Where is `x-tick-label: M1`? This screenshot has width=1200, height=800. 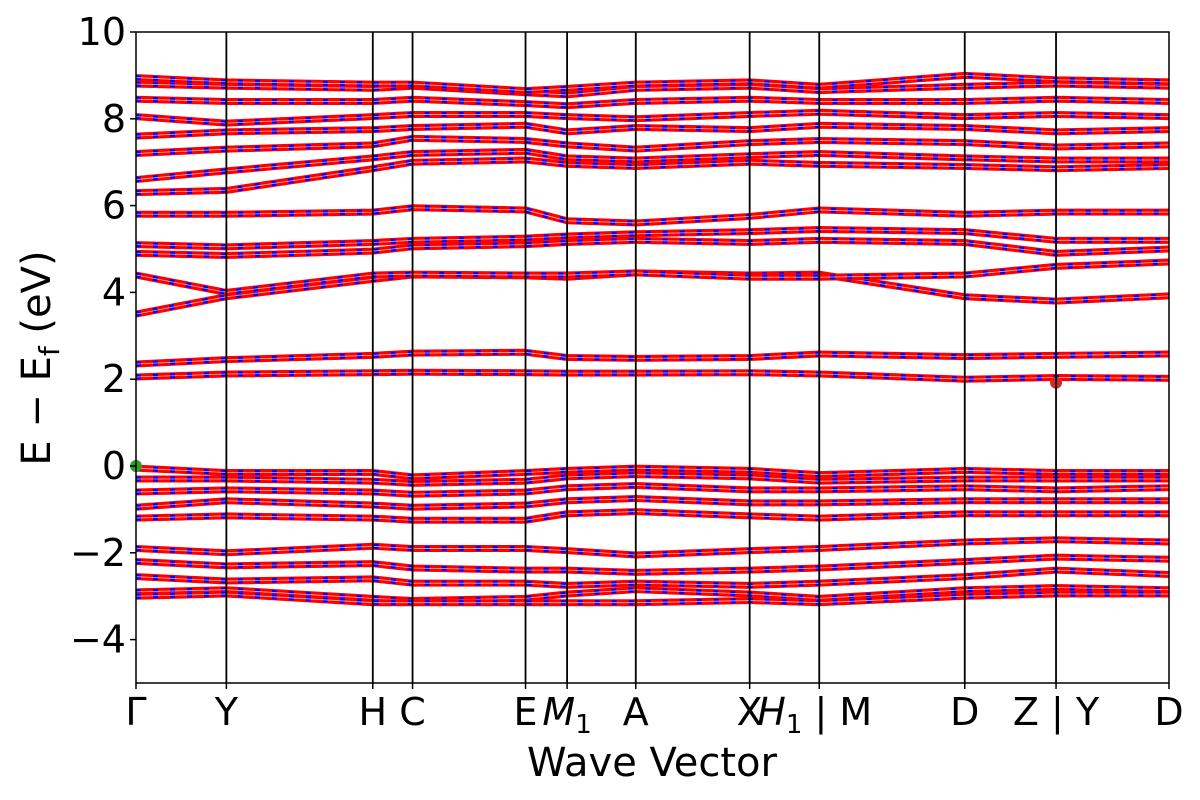
x-tick-label: M1 is located at coordinates (566, 715).